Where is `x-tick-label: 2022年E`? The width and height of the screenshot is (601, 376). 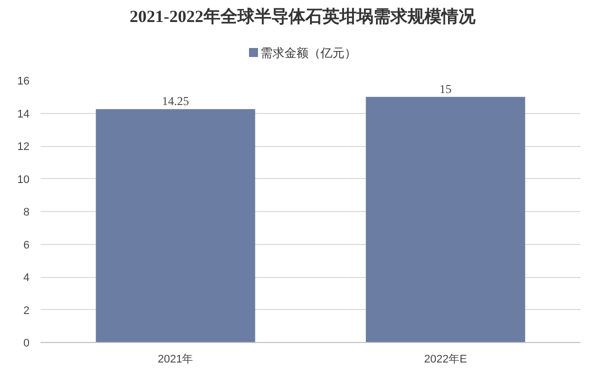
x-tick-label: 2022年E is located at coordinates (445, 360).